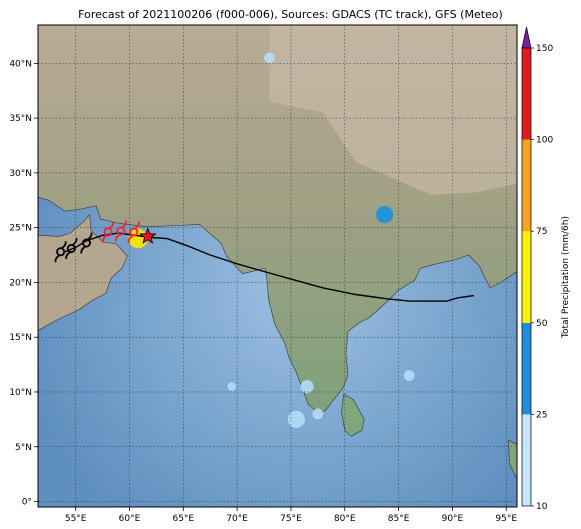 This screenshot has height=529, width=581. Describe the element at coordinates (453, 519) in the screenshot. I see `lon-tick-label: 90°E` at that location.